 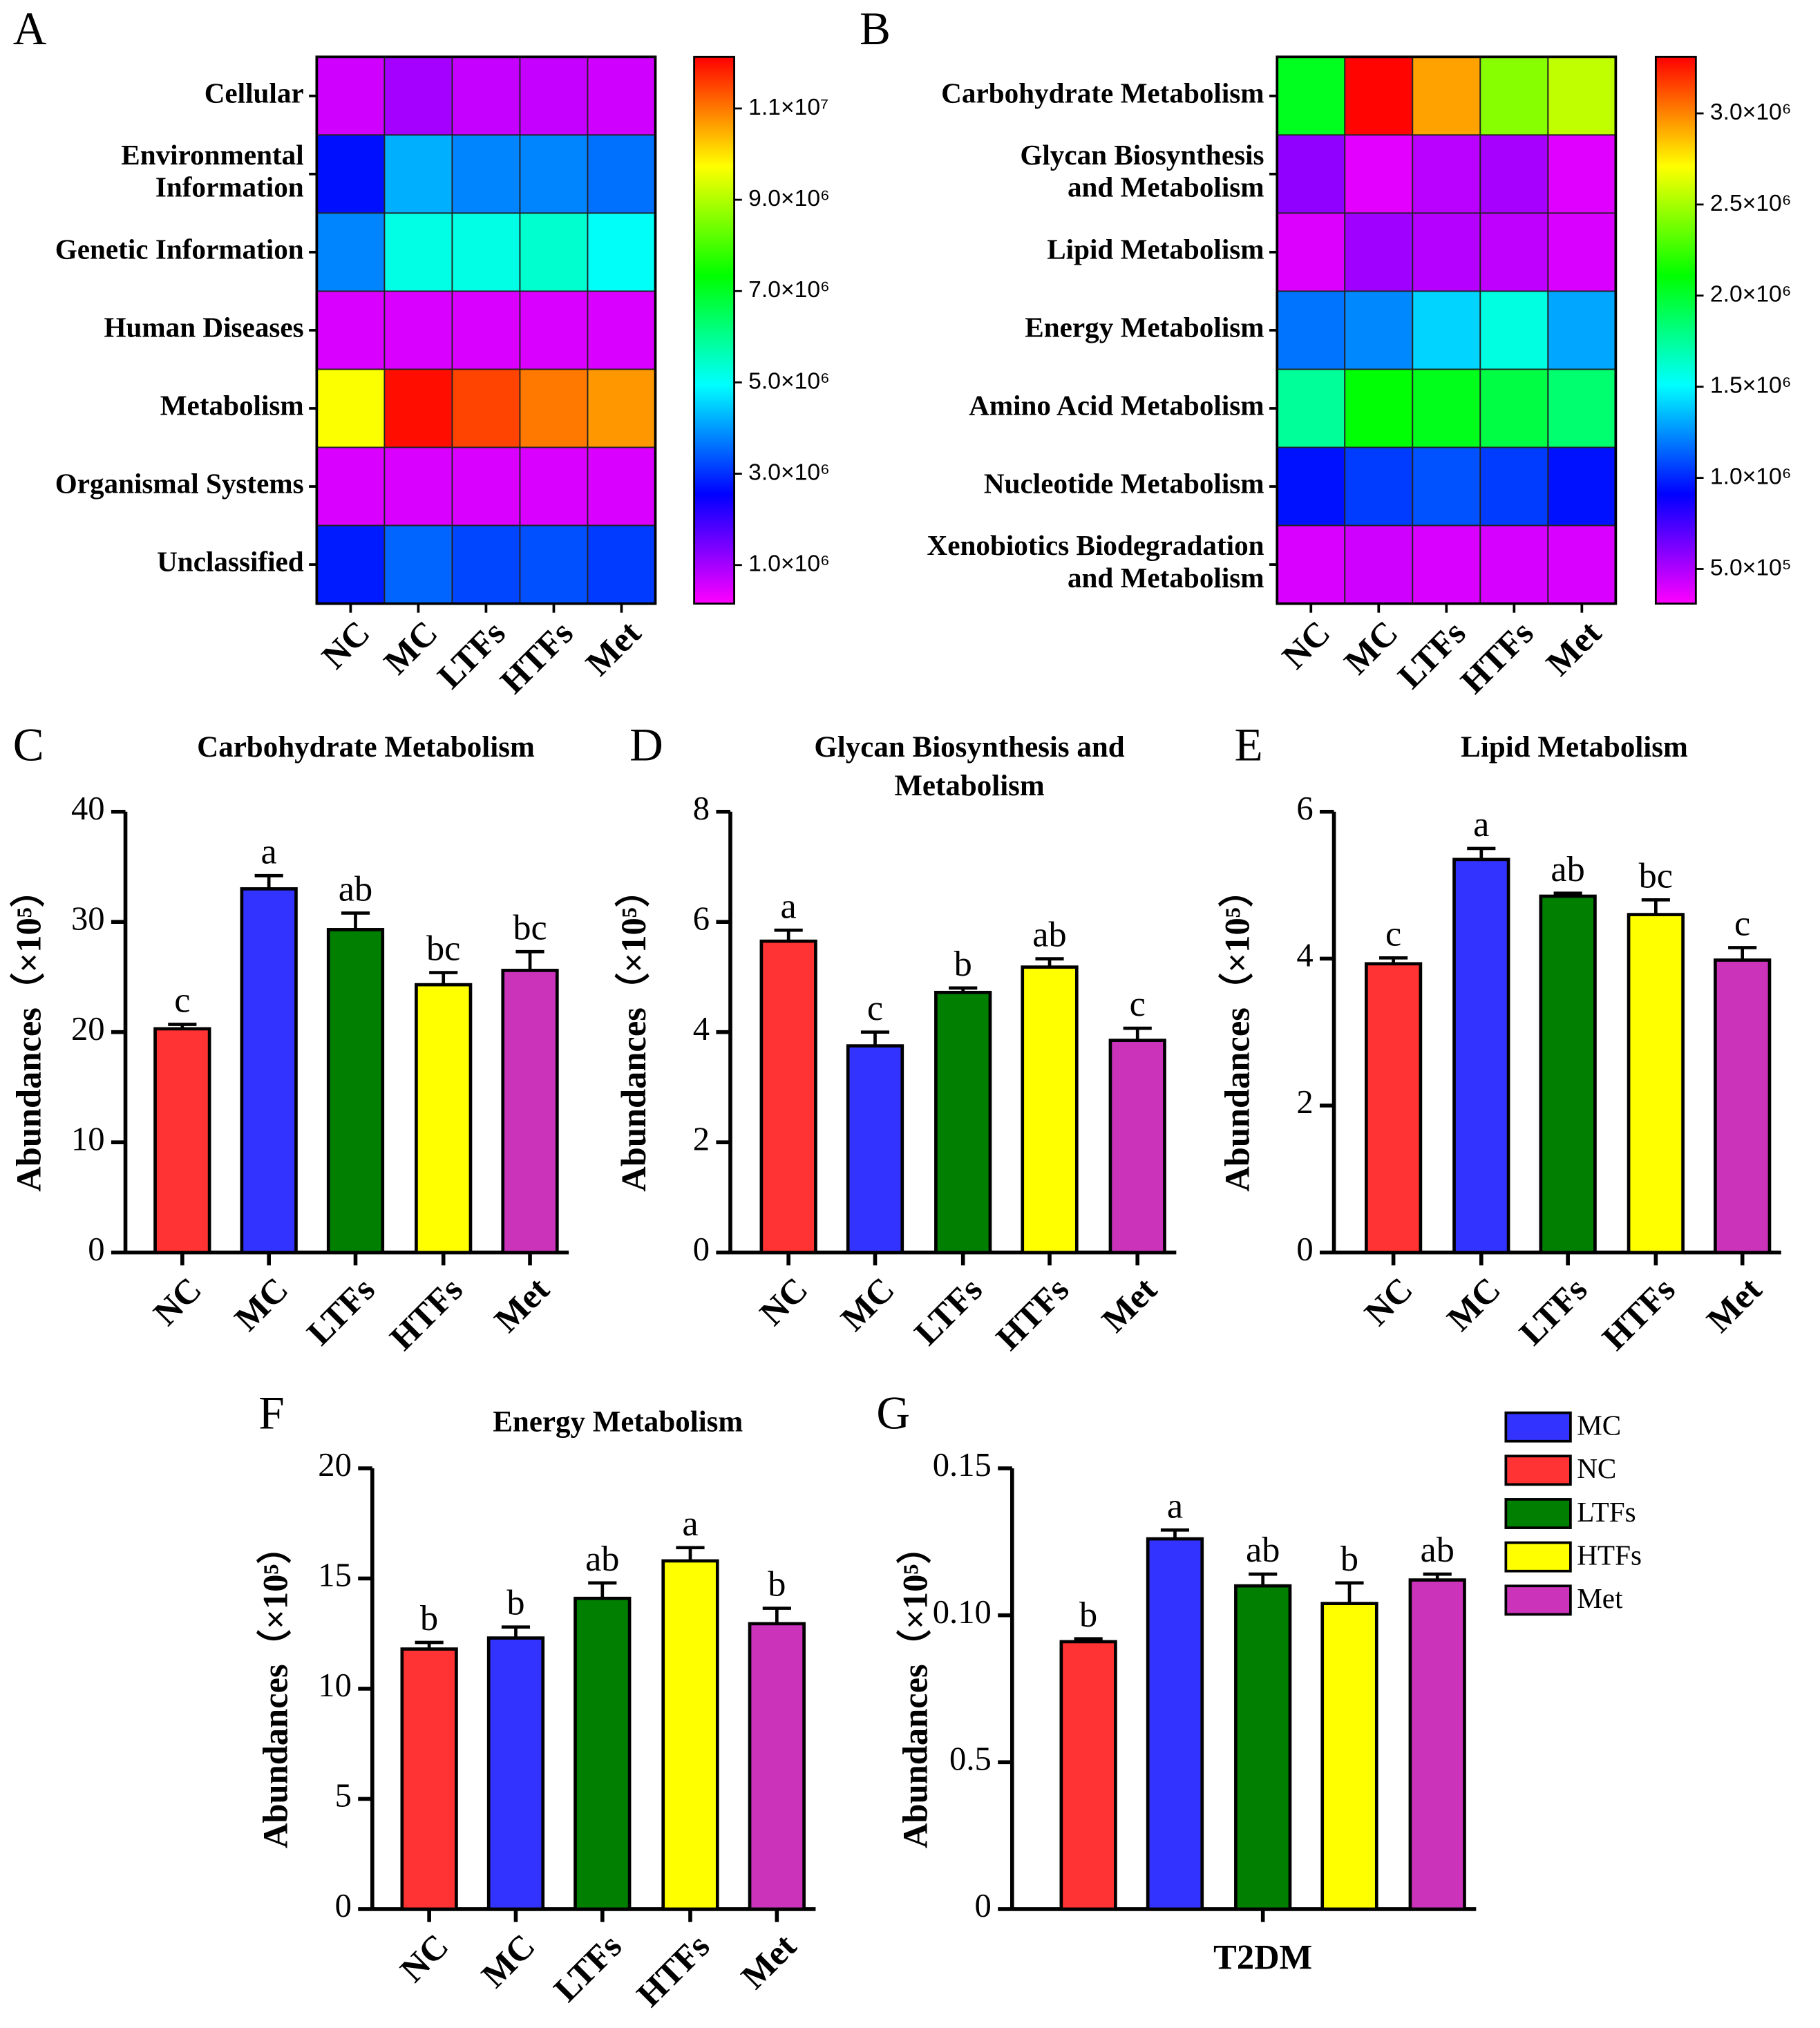 I want to click on row-label: Amino Acid Metabolism, so click(x=1116, y=405).